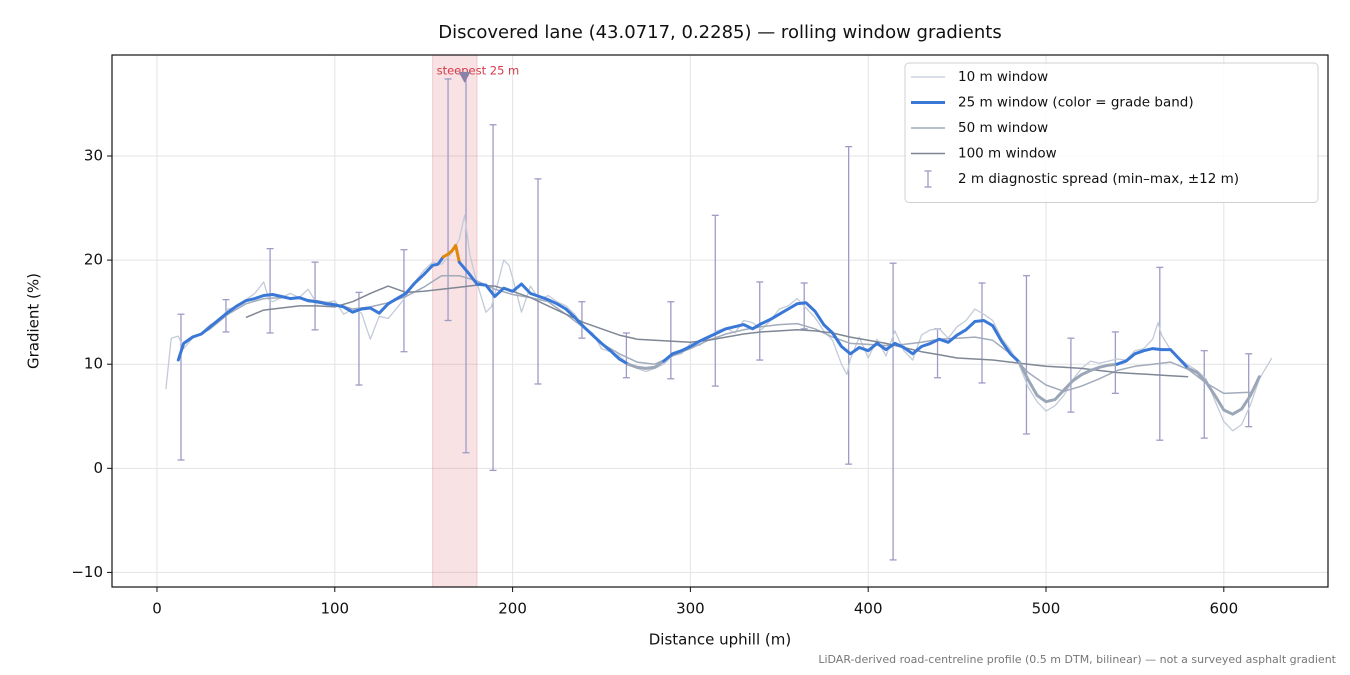 The image size is (1350, 675). What do you see at coordinates (98, 468) in the screenshot?
I see `y-tick-label: 0` at bounding box center [98, 468].